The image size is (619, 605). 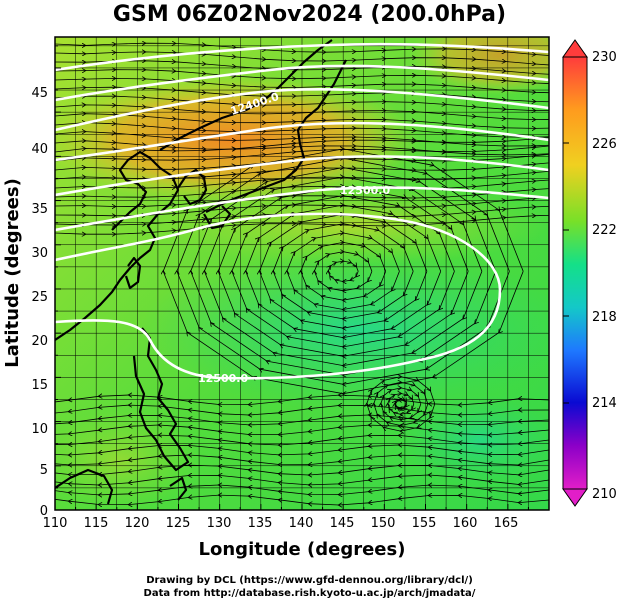 I want to click on y-tick-label: 15, so click(x=39, y=385).